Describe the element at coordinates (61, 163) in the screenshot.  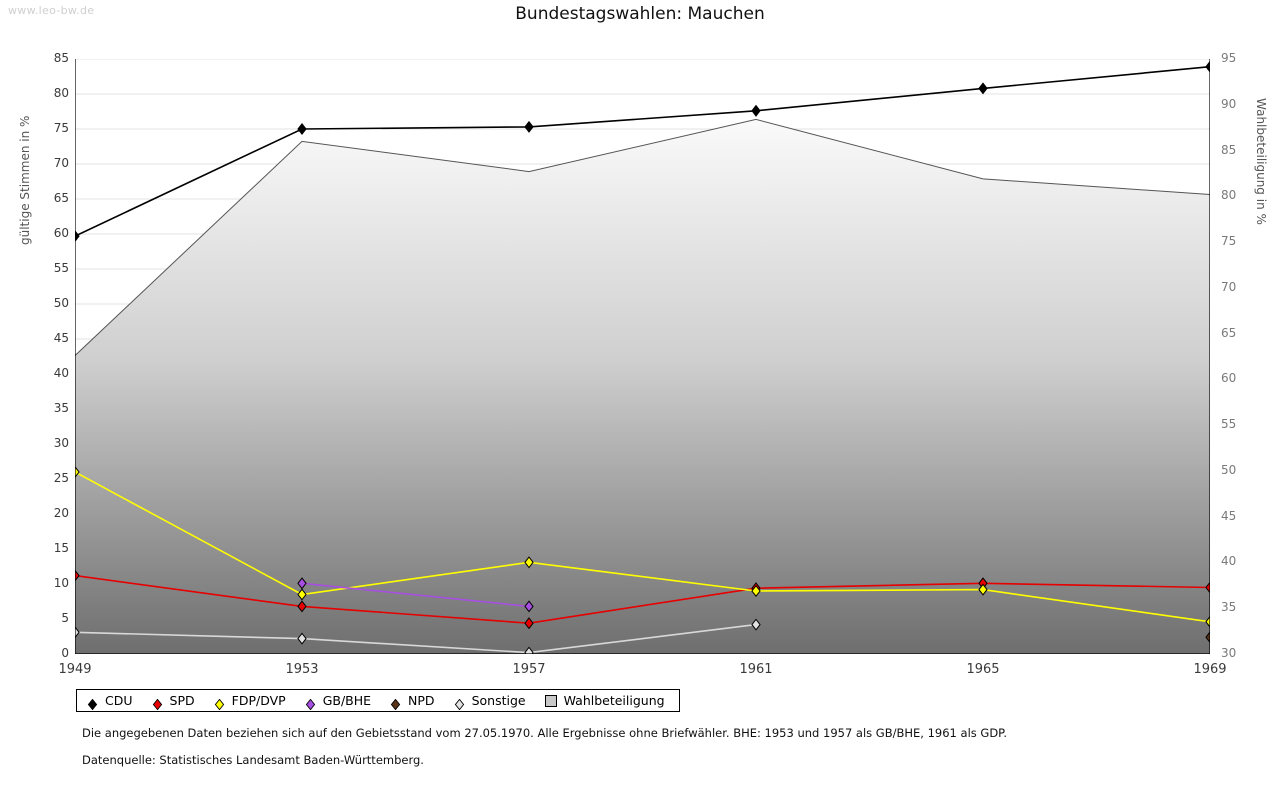
I see `left-axis-tick-label: 70` at that location.